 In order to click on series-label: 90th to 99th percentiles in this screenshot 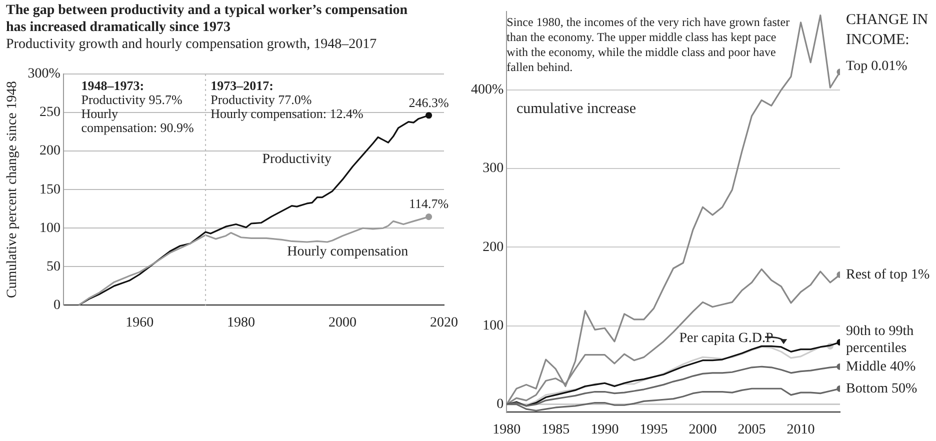, I will do `click(880, 340)`.